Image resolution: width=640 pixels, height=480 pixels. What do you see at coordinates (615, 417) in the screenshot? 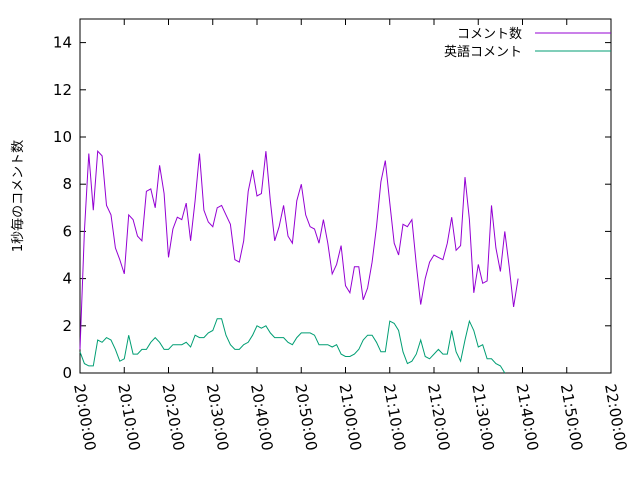
I see `x-tick-label: 22:00:00` at bounding box center [615, 417].